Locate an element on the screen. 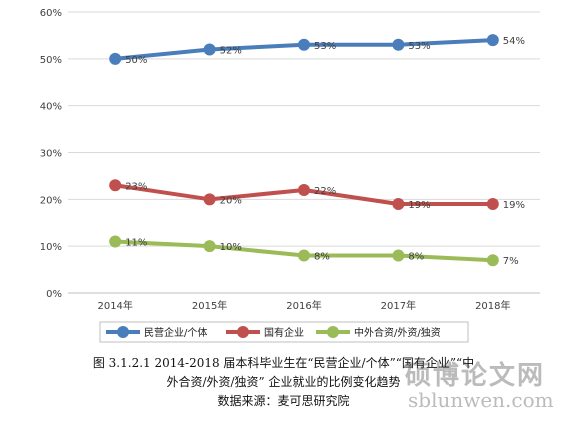 The height and width of the screenshot is (421, 567). y-tick-label: 30% is located at coordinates (51, 154).